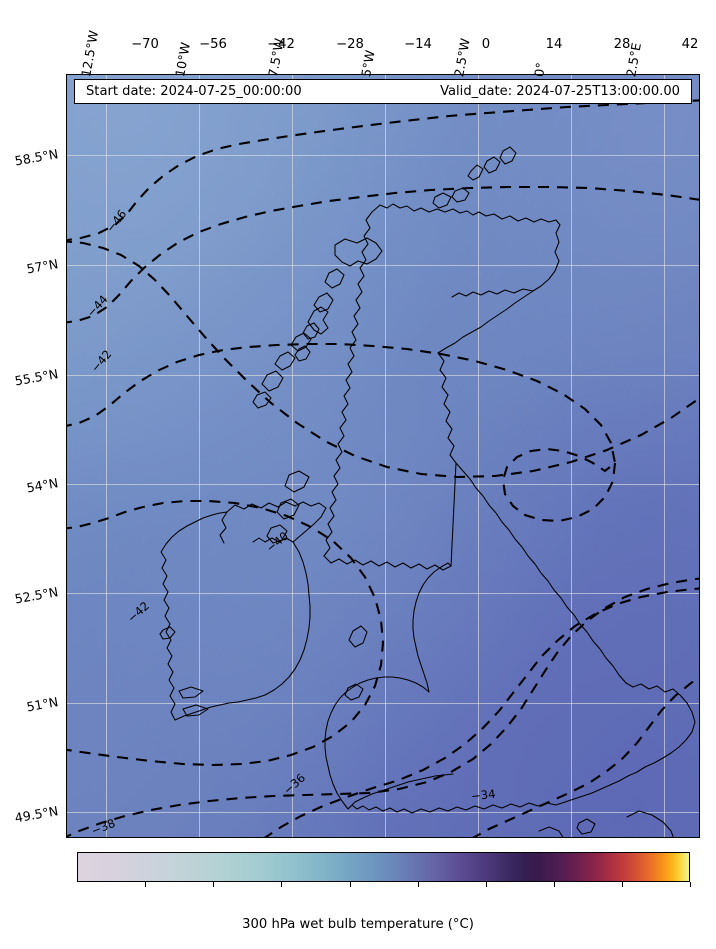  I want to click on colorbar-tick-label: −28, so click(350, 44).